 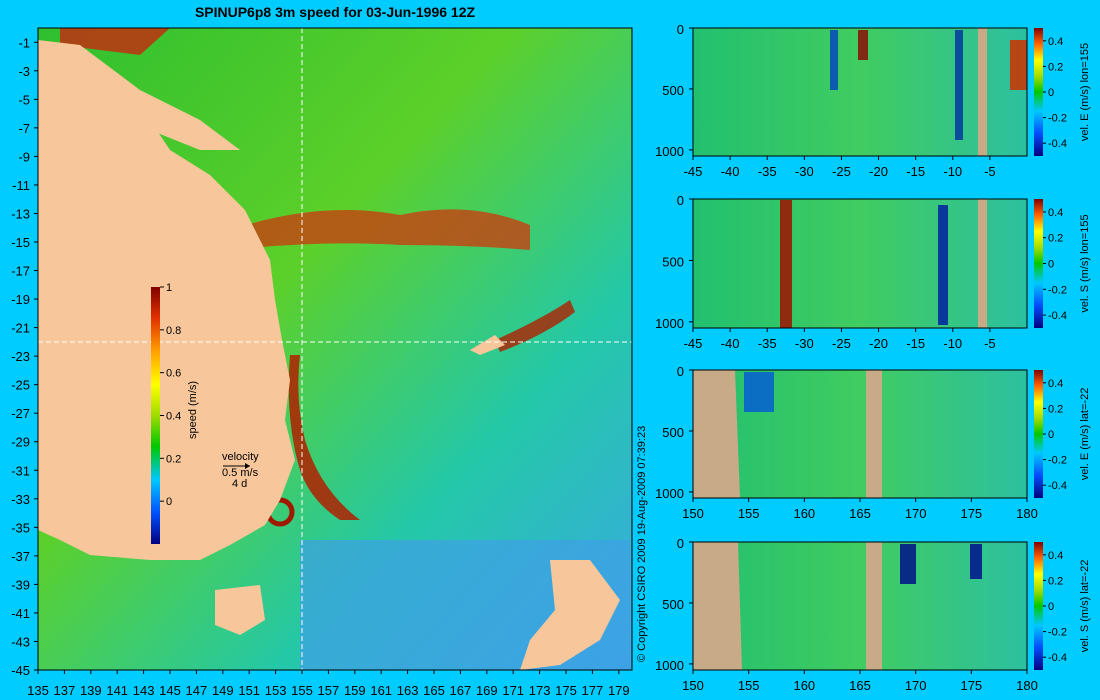 I want to click on south-equatorial-current-band, so click(x=380, y=229).